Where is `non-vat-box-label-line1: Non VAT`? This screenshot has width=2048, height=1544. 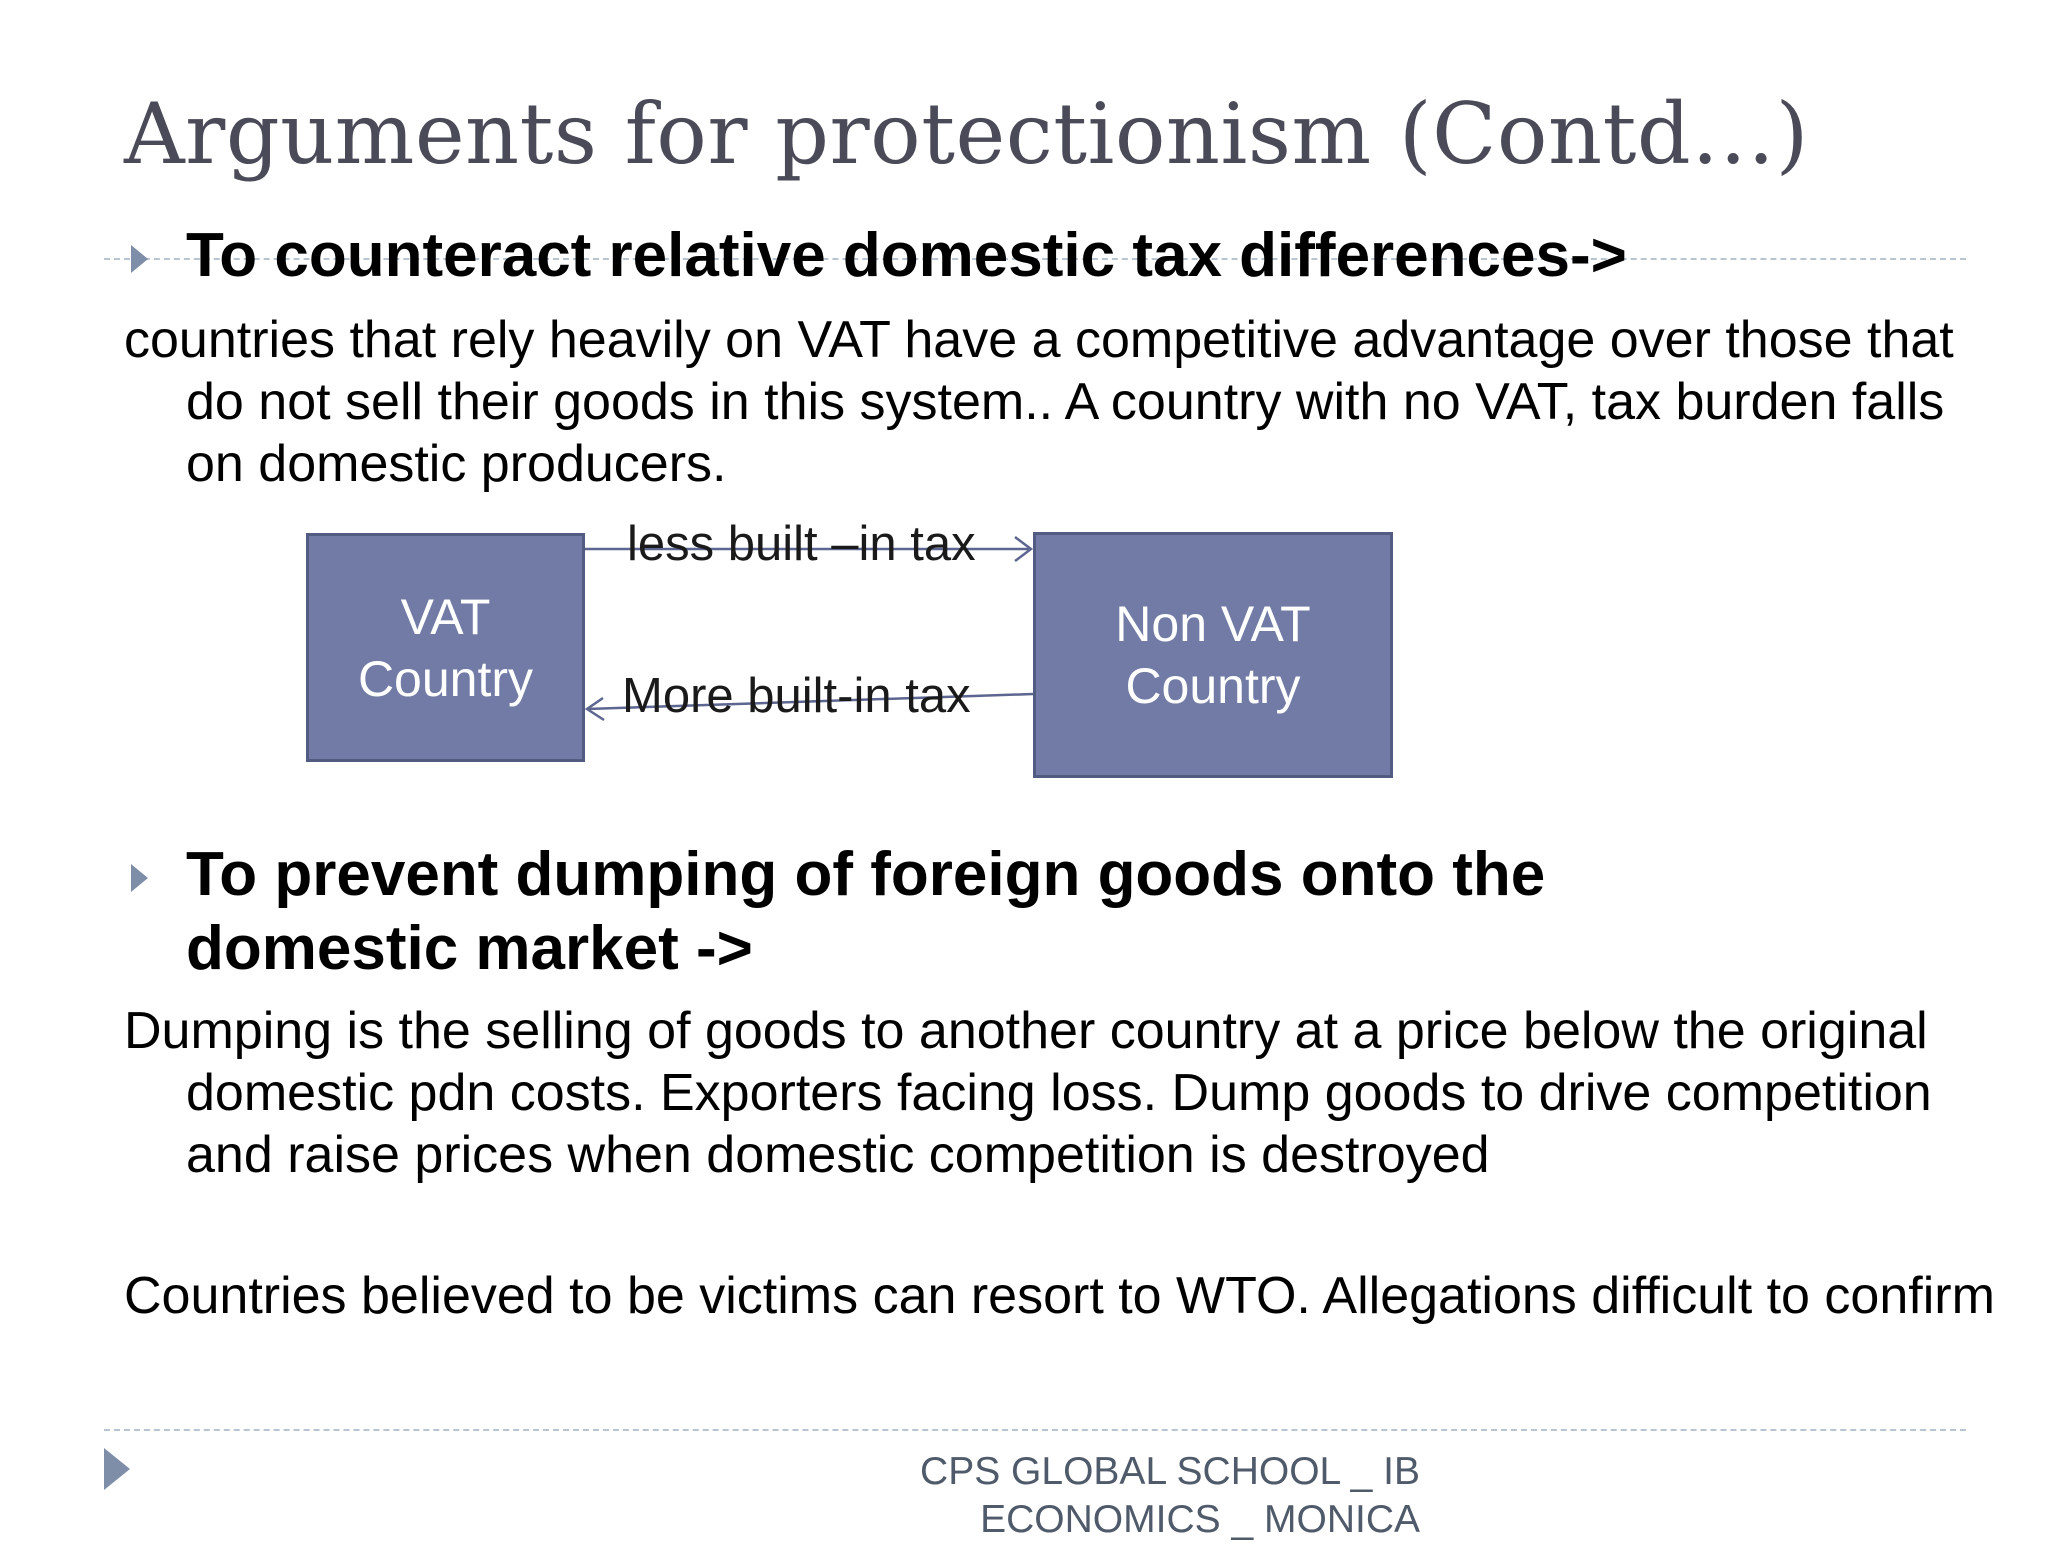
non-vat-box-label-line1: Non VAT is located at coordinates (1213, 624).